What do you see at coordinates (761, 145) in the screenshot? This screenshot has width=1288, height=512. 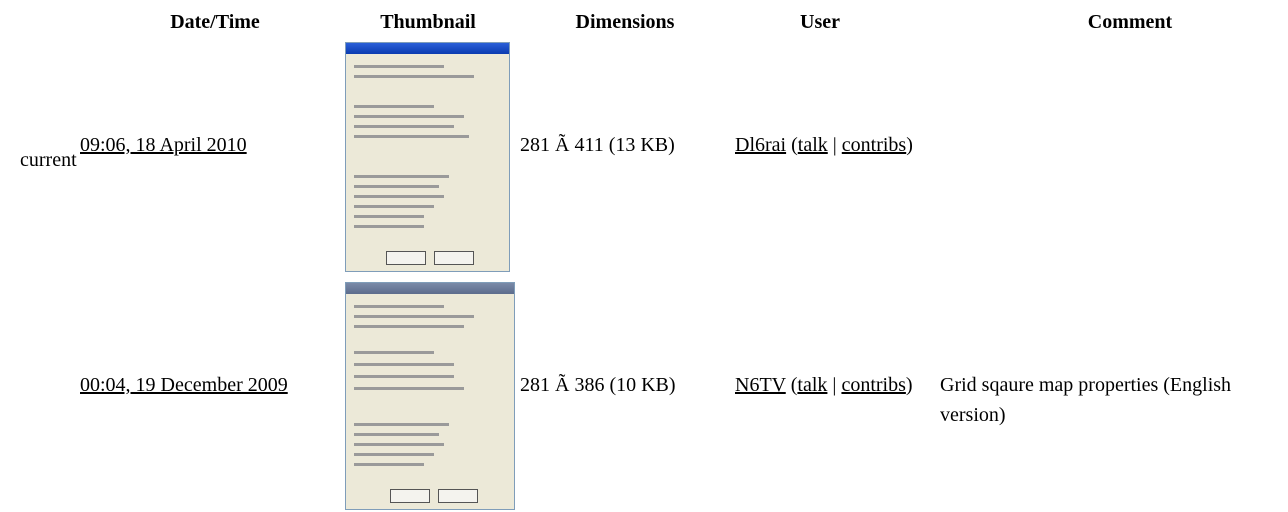 I see `user-link: Dl6rai` at bounding box center [761, 145].